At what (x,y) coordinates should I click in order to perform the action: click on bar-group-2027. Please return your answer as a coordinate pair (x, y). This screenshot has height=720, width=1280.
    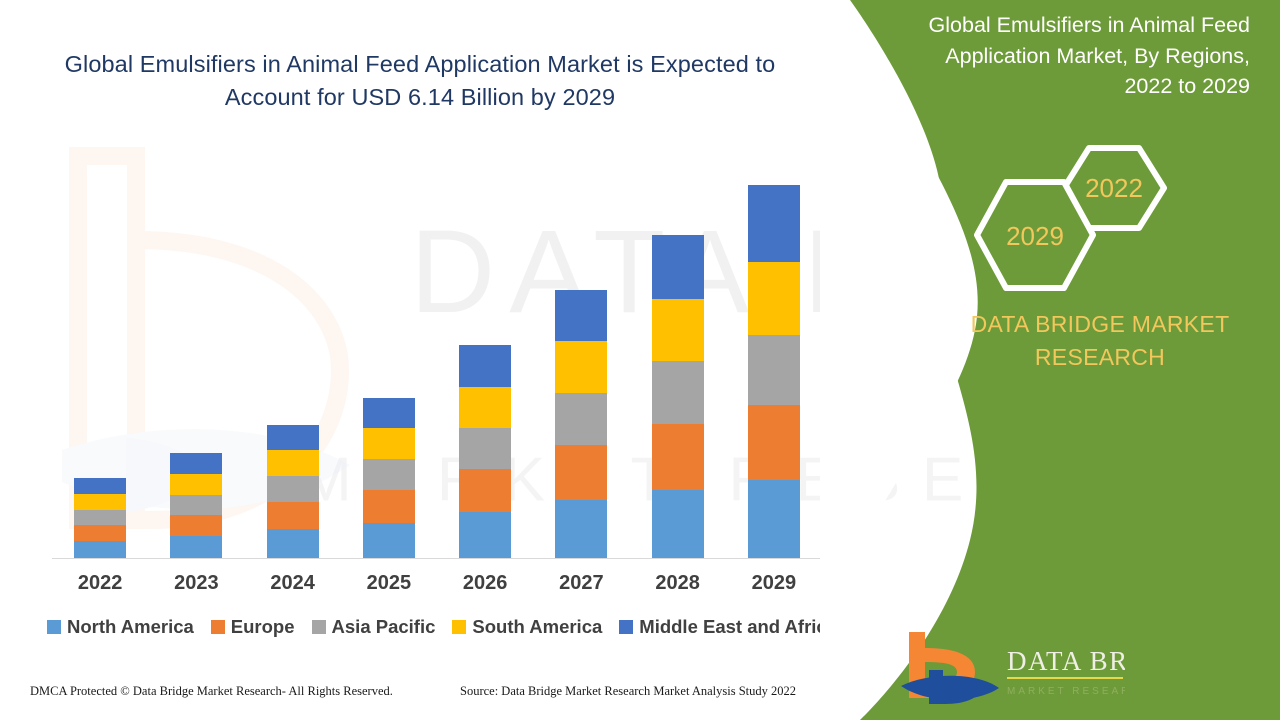
    Looking at the image, I should click on (581, 354).